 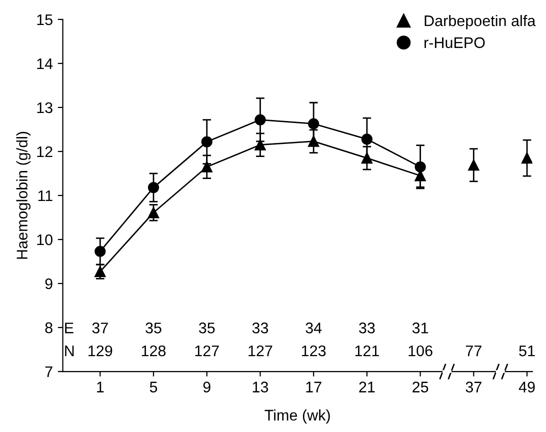 I want to click on x-tick-label: 37, so click(x=474, y=387).